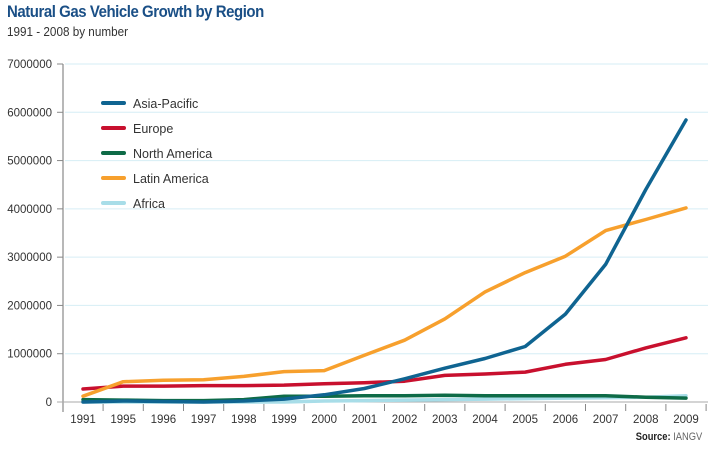 Image resolution: width=720 pixels, height=450 pixels. Describe the element at coordinates (485, 420) in the screenshot. I see `x-tick-label: 2004` at that location.